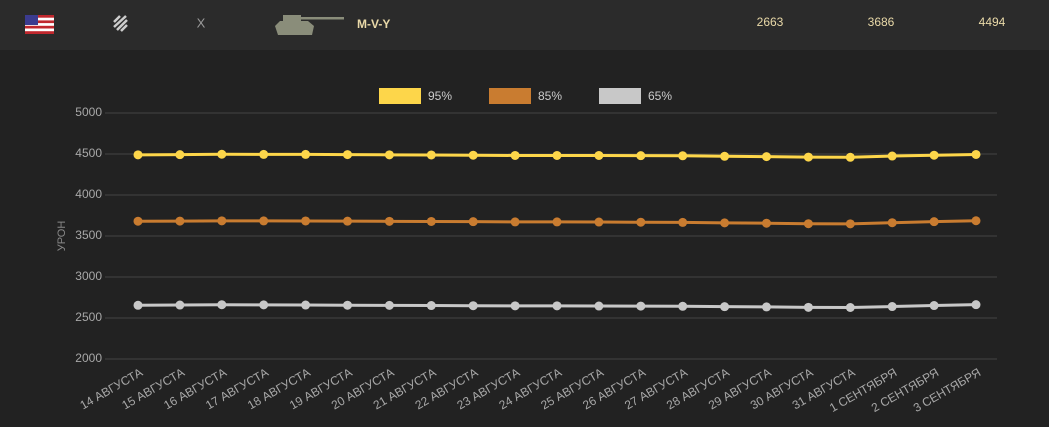 The height and width of the screenshot is (427, 1049). Describe the element at coordinates (373, 24) in the screenshot. I see `tank-name: M-V-Y` at that location.